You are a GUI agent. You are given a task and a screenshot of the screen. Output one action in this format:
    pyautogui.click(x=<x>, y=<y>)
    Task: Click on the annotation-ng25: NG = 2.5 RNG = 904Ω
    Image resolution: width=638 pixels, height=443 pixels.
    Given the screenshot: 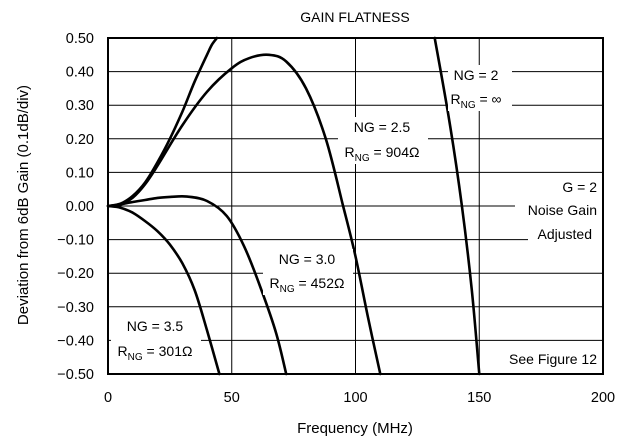 What is the action you would take?
    pyautogui.click(x=383, y=140)
    